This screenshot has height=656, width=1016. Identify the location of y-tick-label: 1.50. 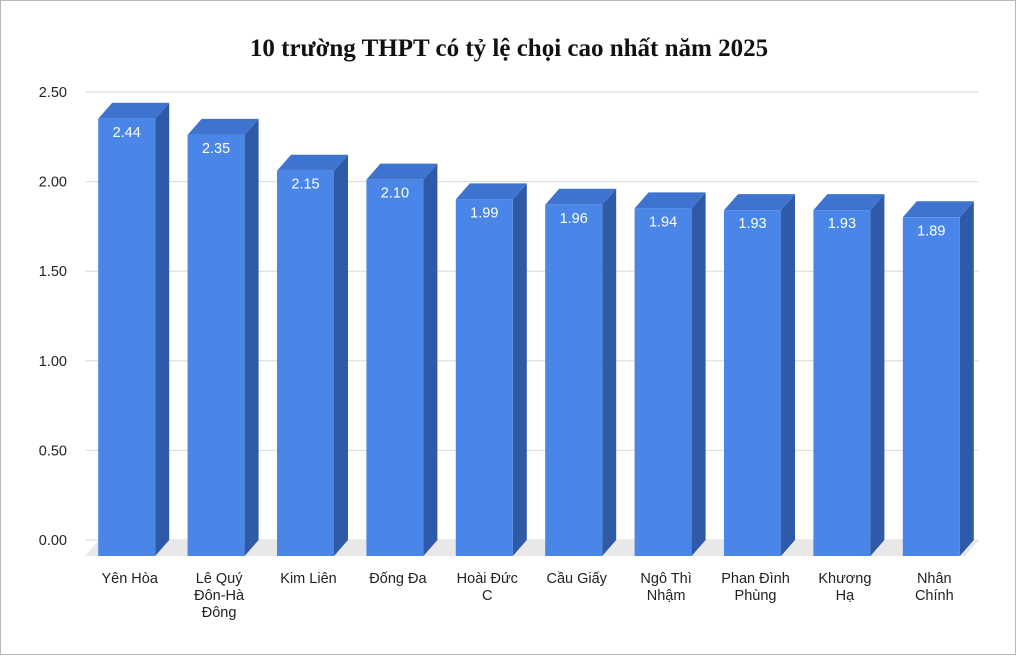
(53, 272).